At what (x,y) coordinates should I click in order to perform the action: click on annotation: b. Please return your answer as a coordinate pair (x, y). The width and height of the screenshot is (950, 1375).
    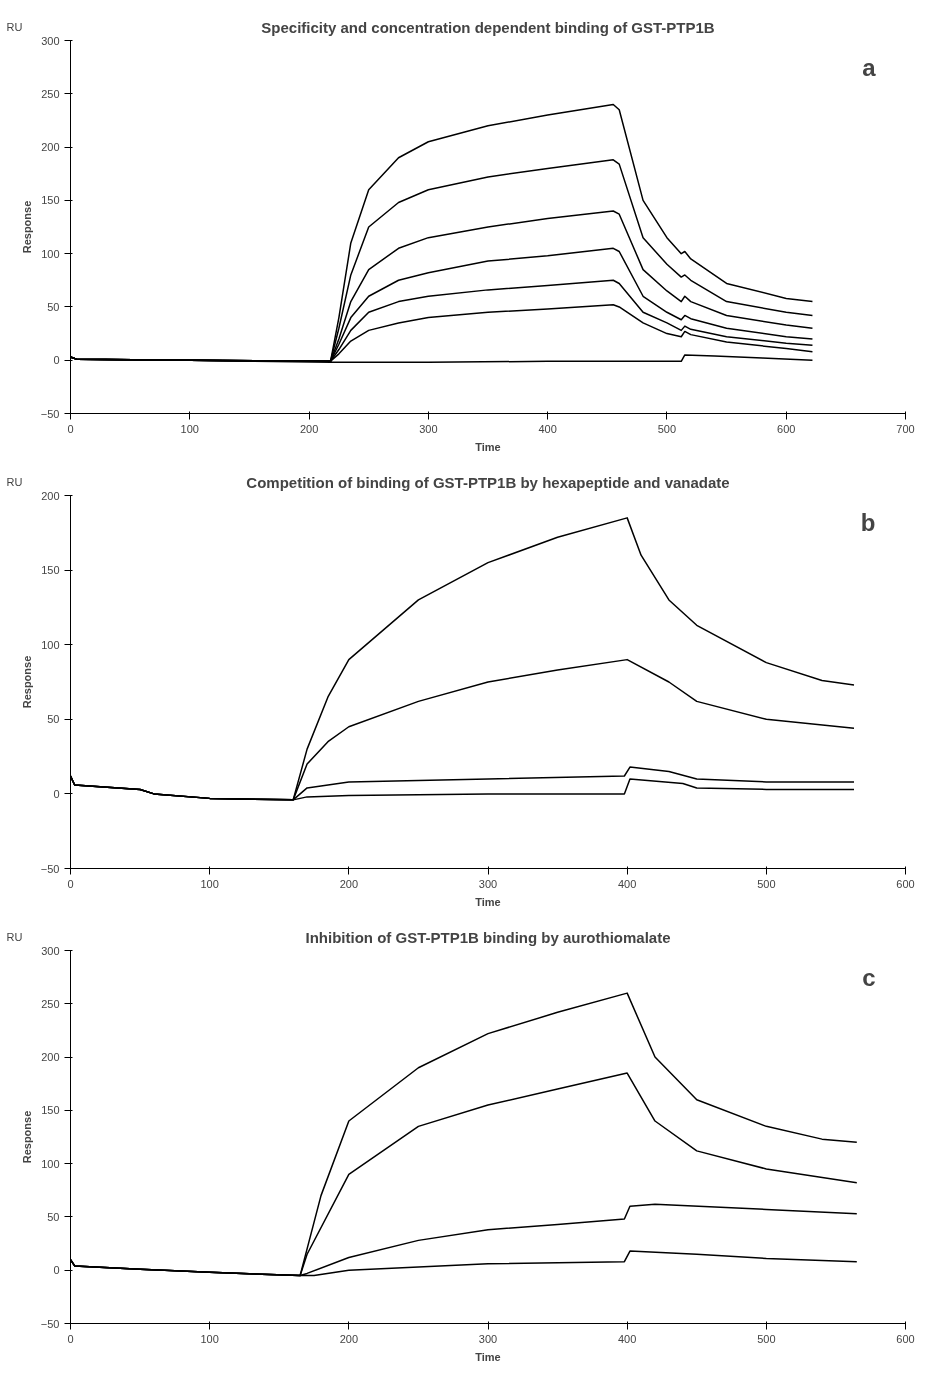
    Looking at the image, I should click on (868, 522).